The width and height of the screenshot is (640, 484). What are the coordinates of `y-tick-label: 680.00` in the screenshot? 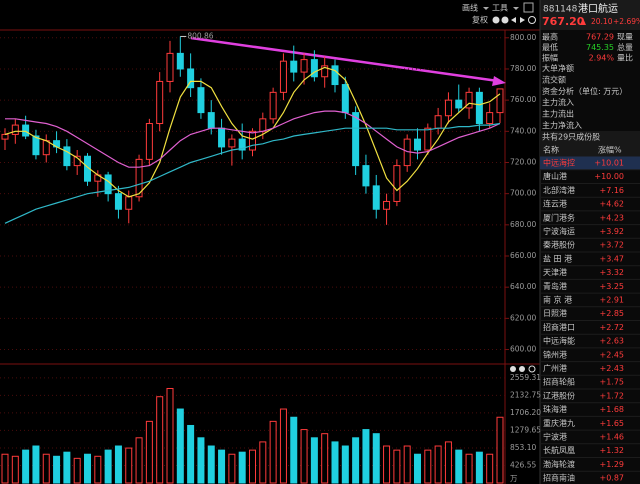 It's located at (523, 224).